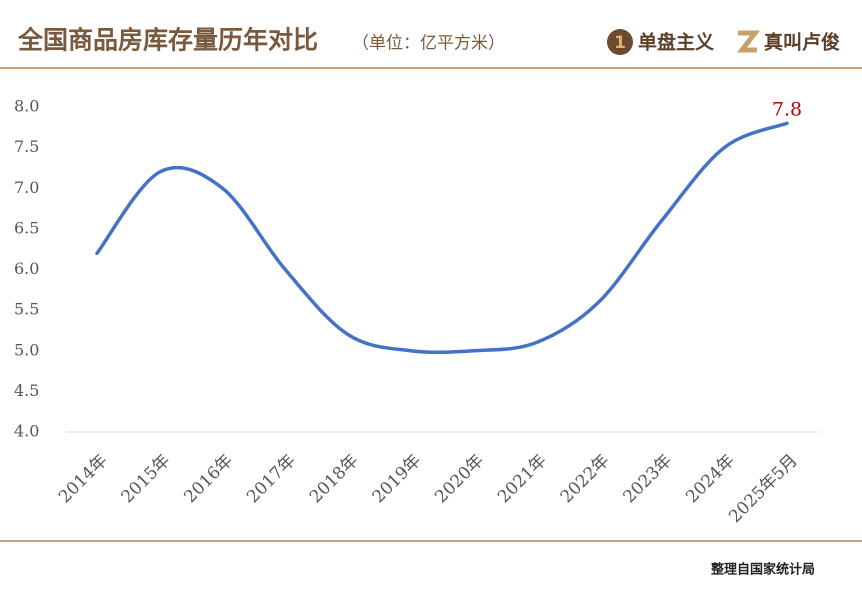 This screenshot has height=594, width=862. I want to click on data-label: 7.8, so click(787, 109).